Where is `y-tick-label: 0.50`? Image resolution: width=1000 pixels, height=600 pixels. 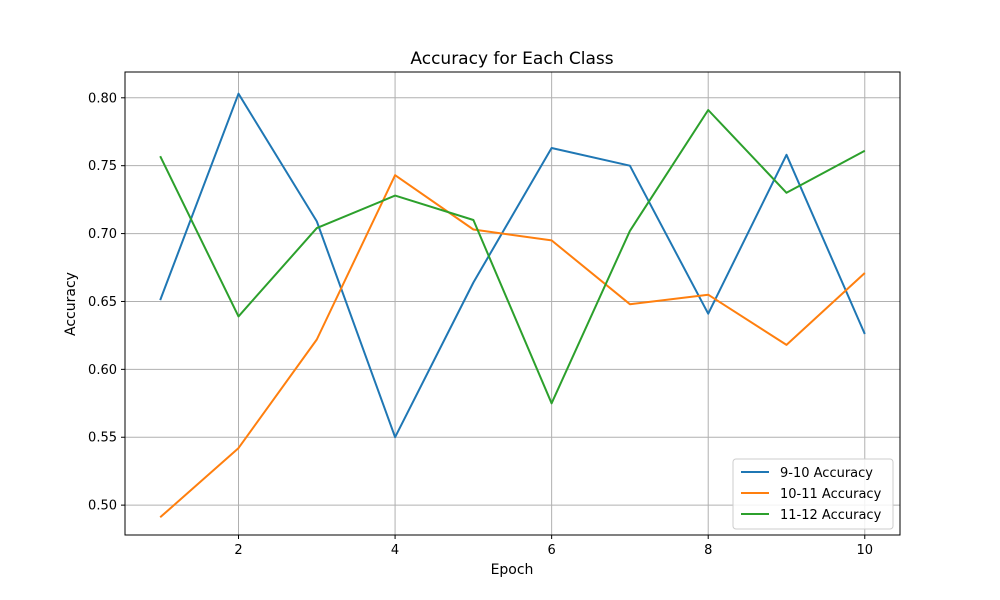
y-tick-label: 0.50 is located at coordinates (102, 506).